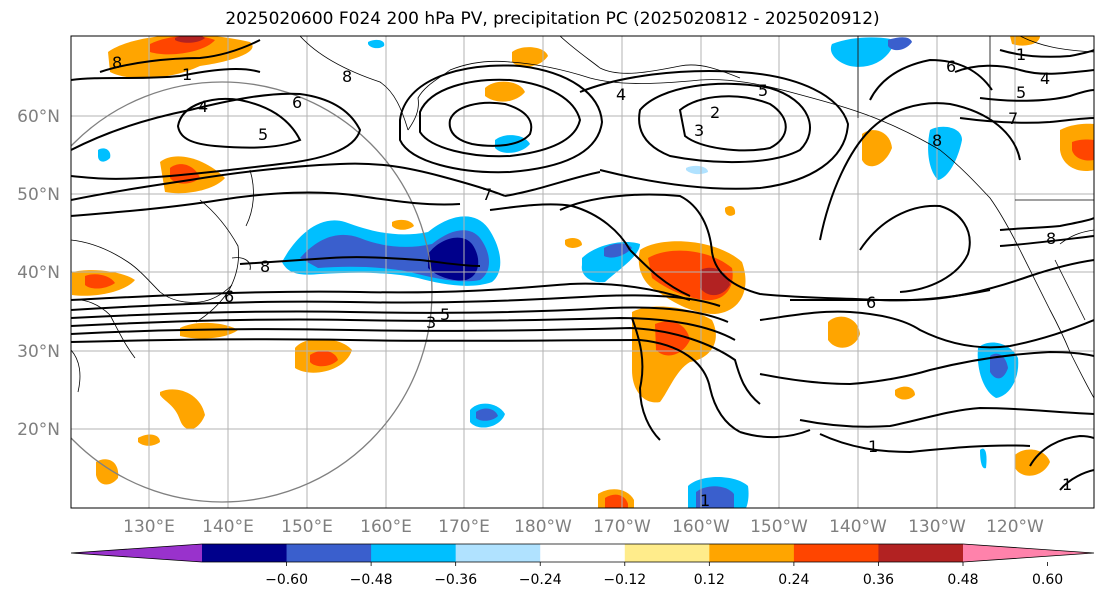 Image resolution: width=1105 pixels, height=601 pixels. I want to click on colorbar-extend-high, so click(1028, 553).